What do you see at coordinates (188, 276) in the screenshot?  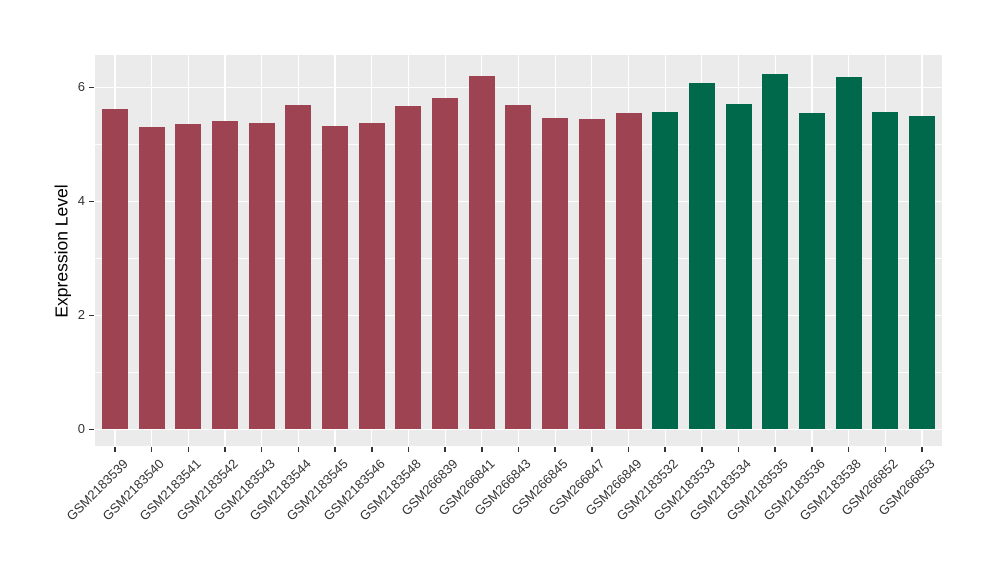 I see `bar-GSM2183541` at bounding box center [188, 276].